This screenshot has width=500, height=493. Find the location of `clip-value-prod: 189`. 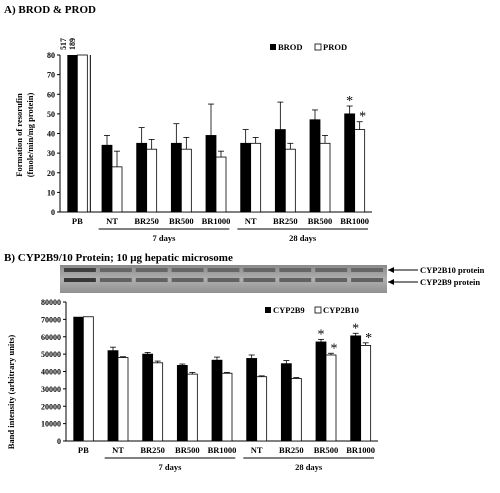

clip-value-prod: 189 is located at coordinates (72, 44).